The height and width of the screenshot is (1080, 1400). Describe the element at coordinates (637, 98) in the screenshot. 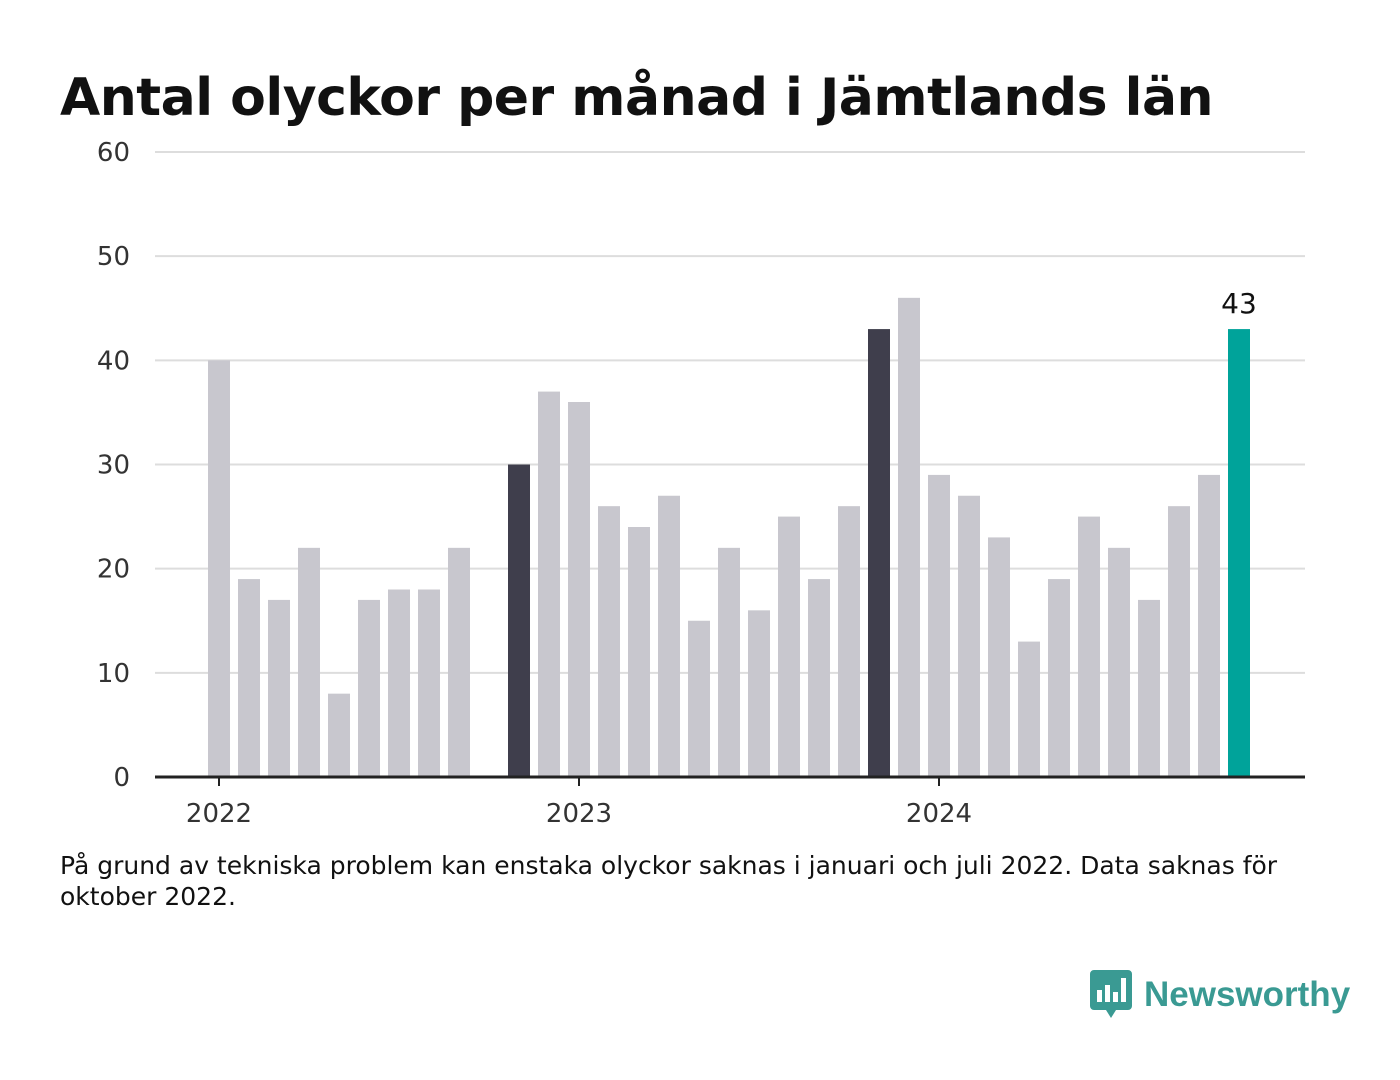

I see `chart-title: Antal olyckor per månad i Jämtlands län` at that location.